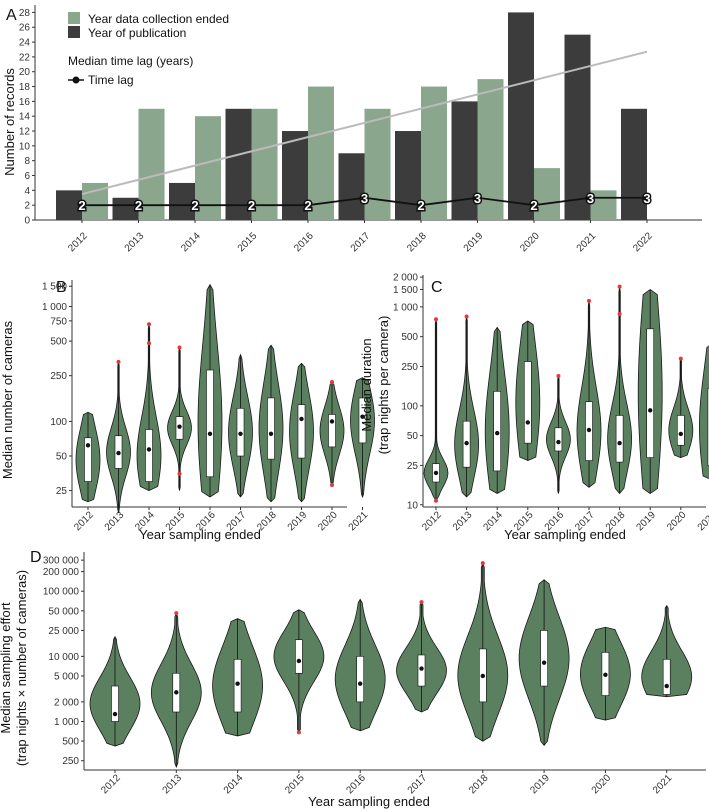 The width and height of the screenshot is (709, 811). I want to click on time-lag-label: 3, so click(590, 198).